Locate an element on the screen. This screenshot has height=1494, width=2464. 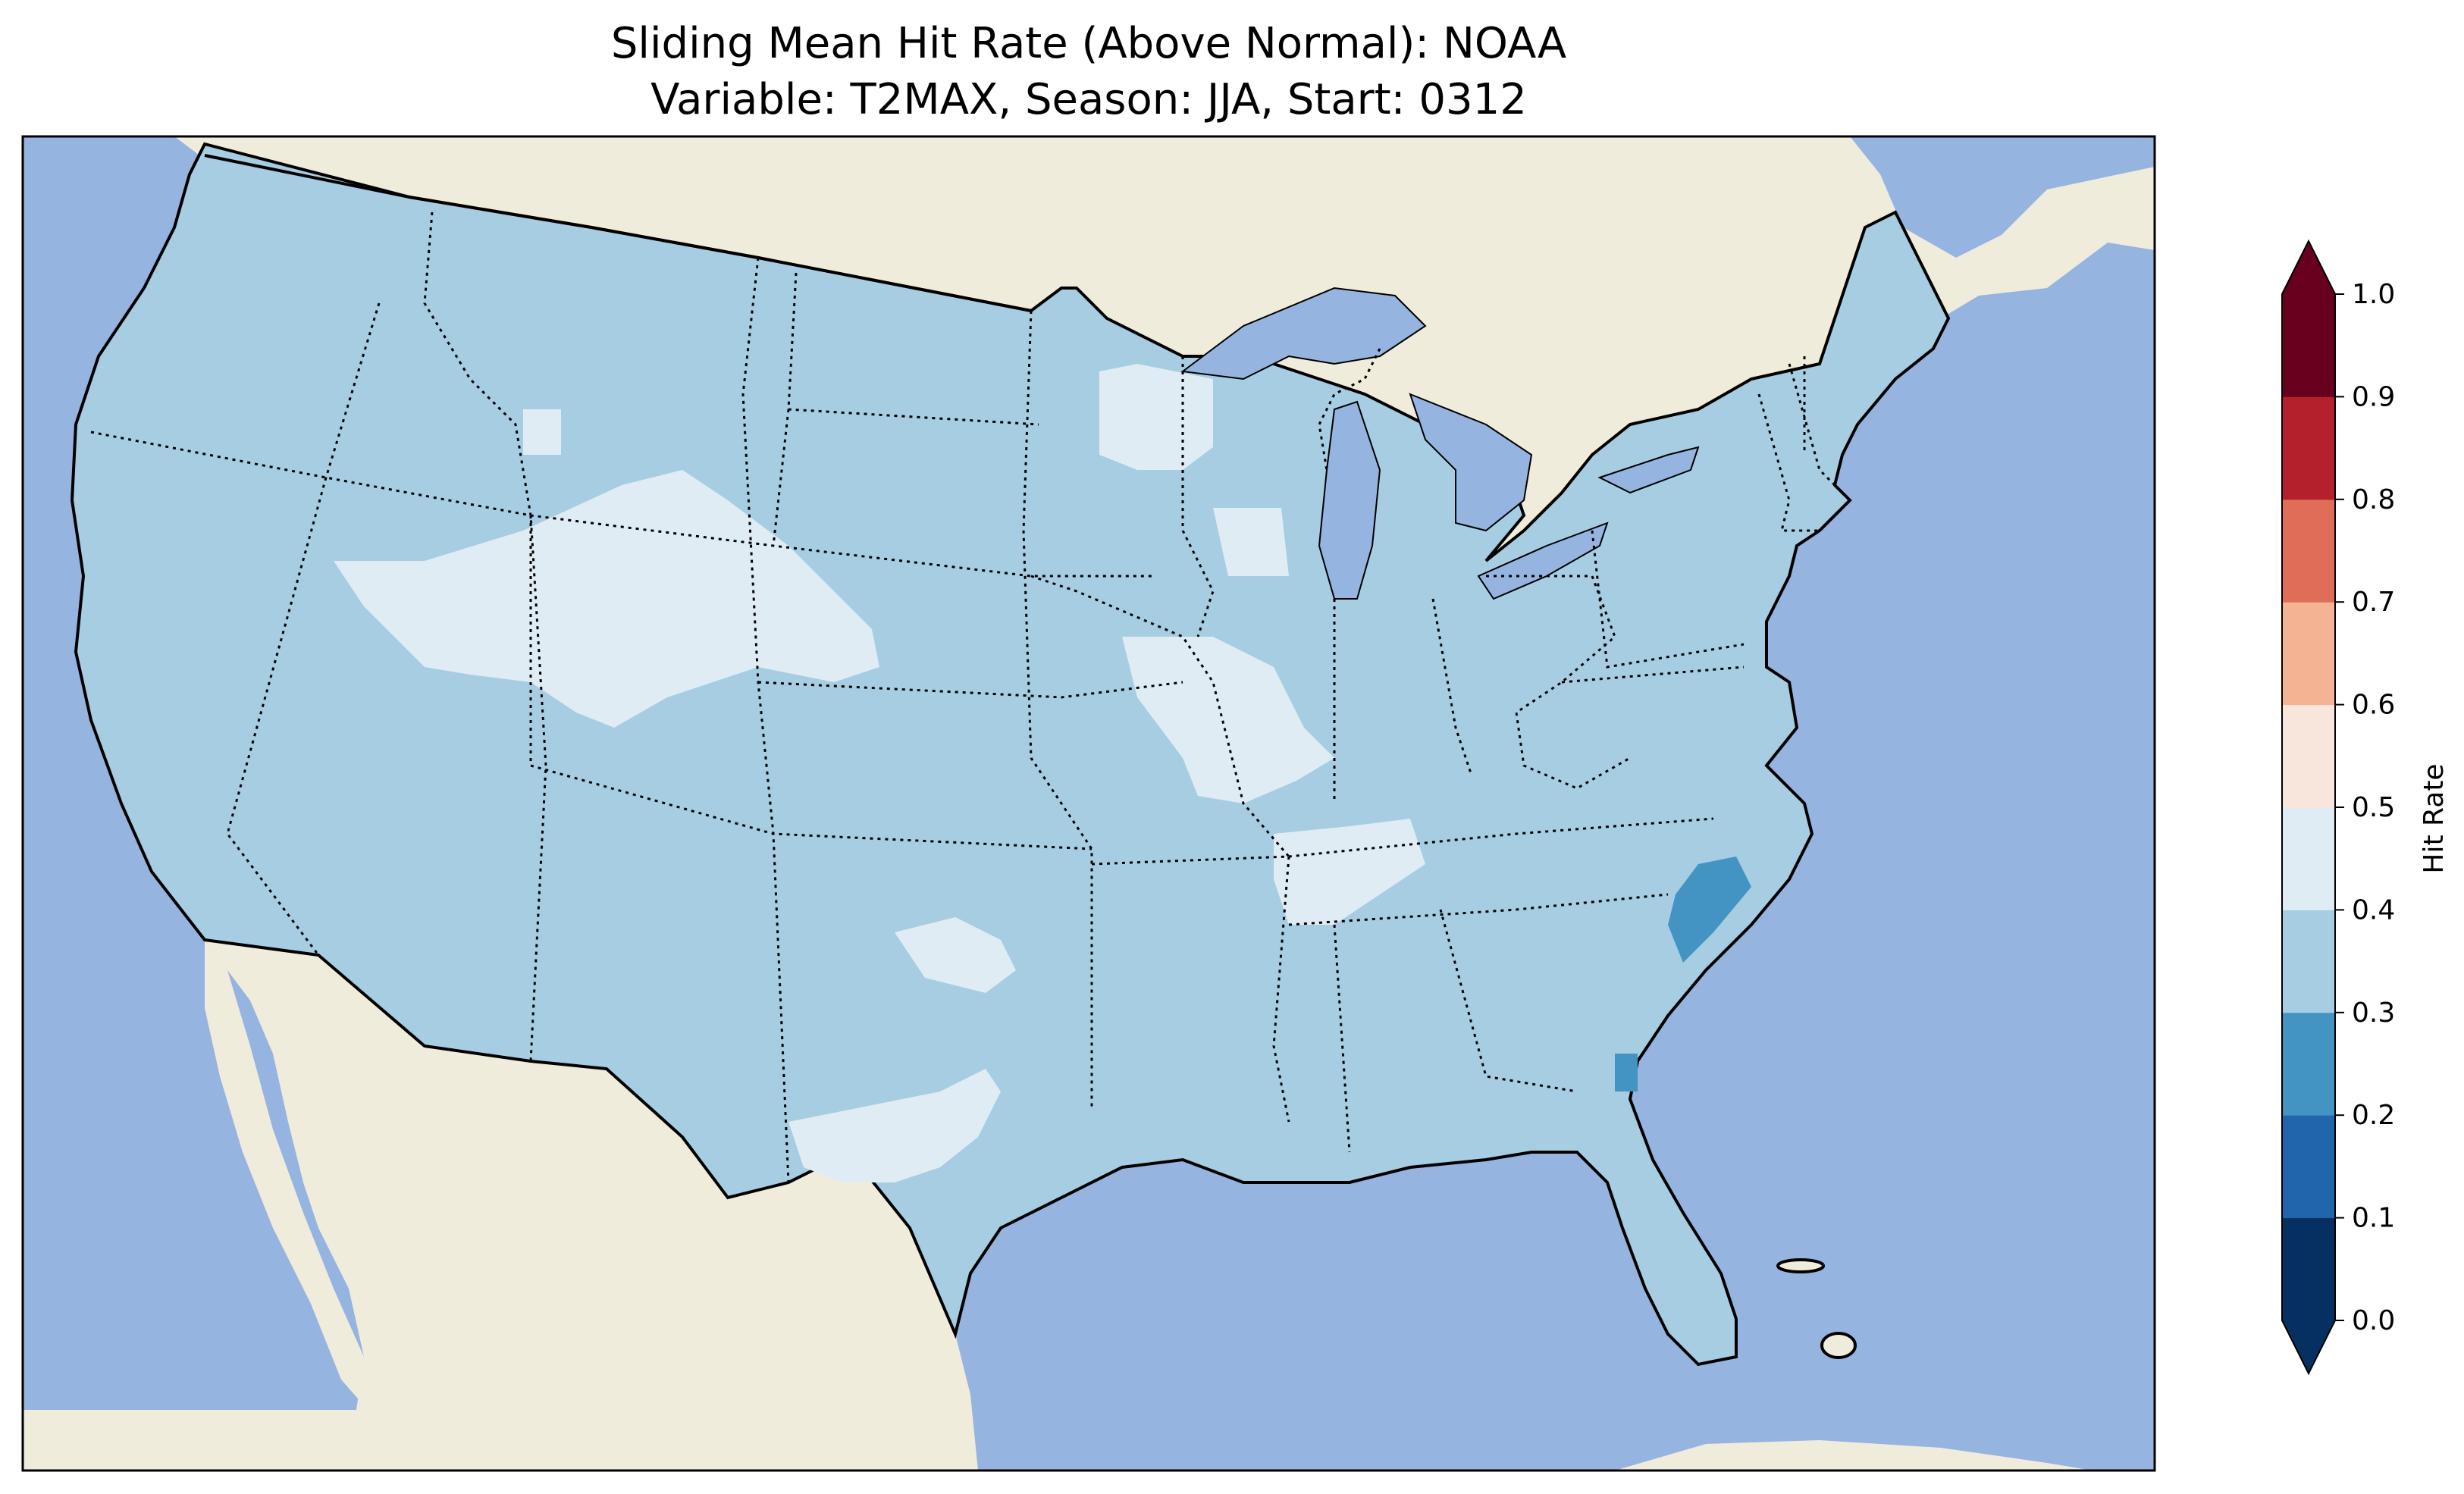
colorbar-tick-label: 0.6 is located at coordinates (2374, 705).